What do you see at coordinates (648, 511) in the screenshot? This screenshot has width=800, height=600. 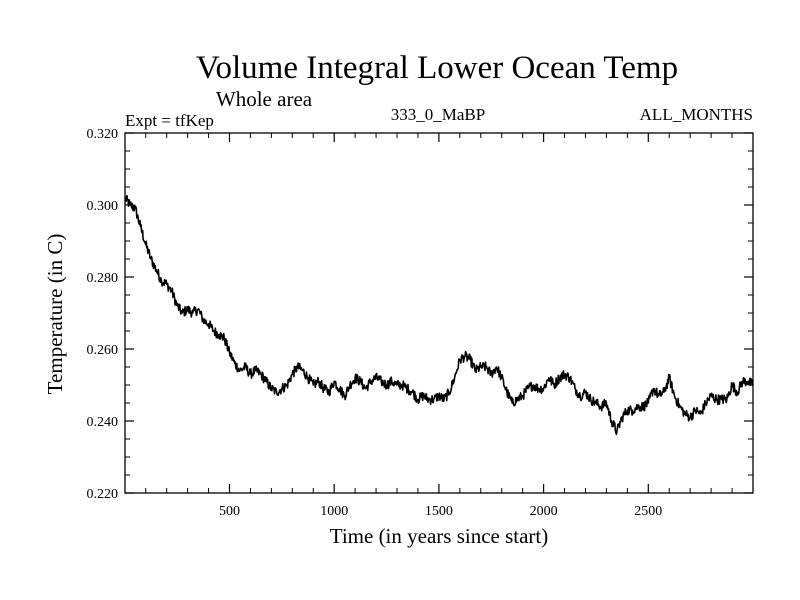 I see `x-tick-label: 2500` at bounding box center [648, 511].